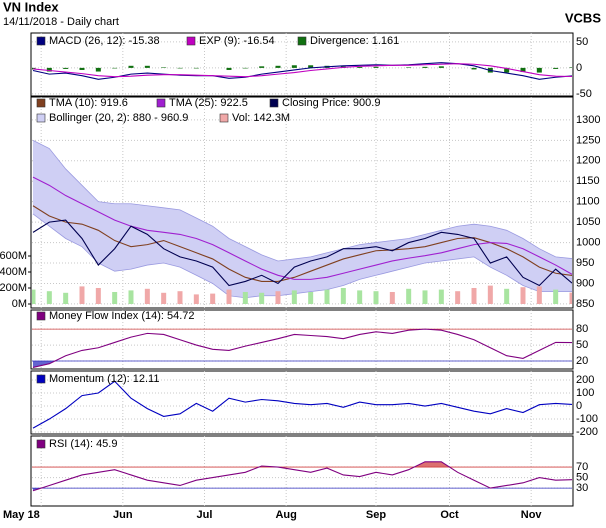 Image resolution: width=606 pixels, height=528 pixels. What do you see at coordinates (21, 515) in the screenshot?
I see `x-tick-label: May 18` at bounding box center [21, 515].